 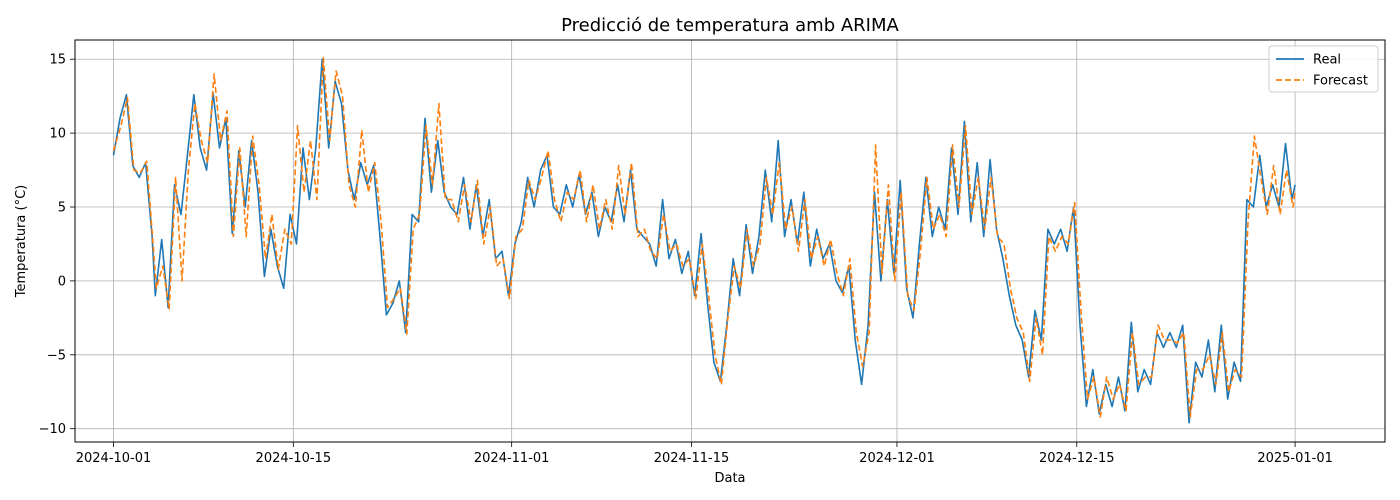 I want to click on y-tick-label: 10, so click(x=57, y=134).